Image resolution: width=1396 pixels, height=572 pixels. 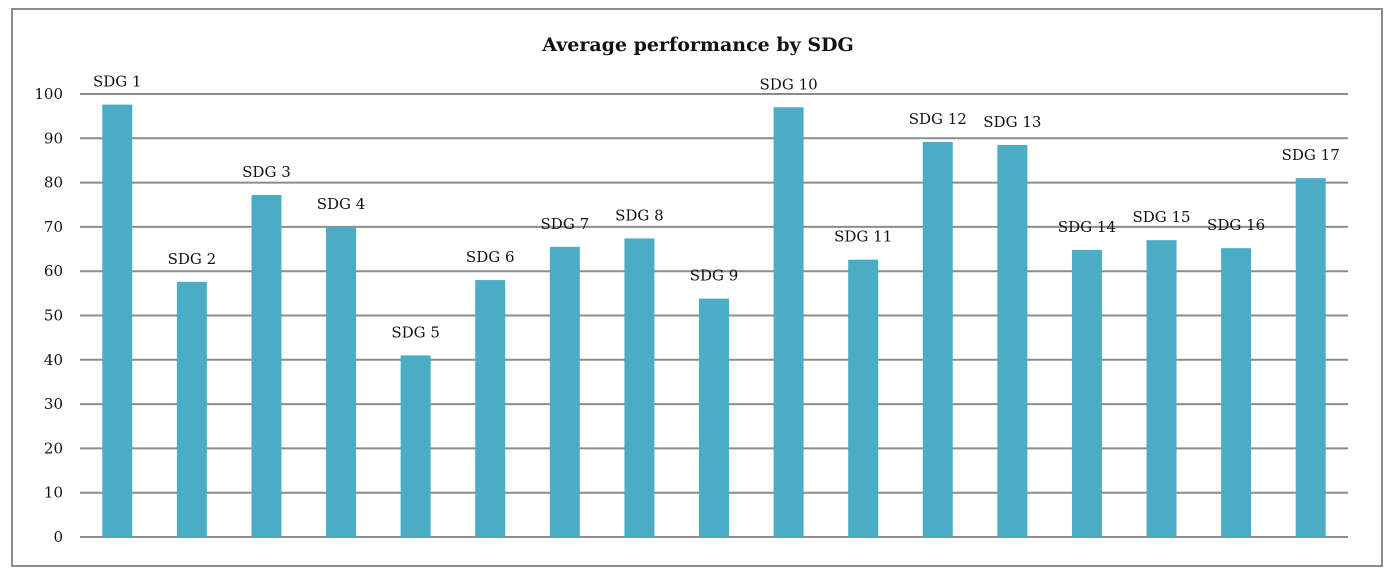 What do you see at coordinates (341, 204) in the screenshot?
I see `bar-label: SDG 4` at bounding box center [341, 204].